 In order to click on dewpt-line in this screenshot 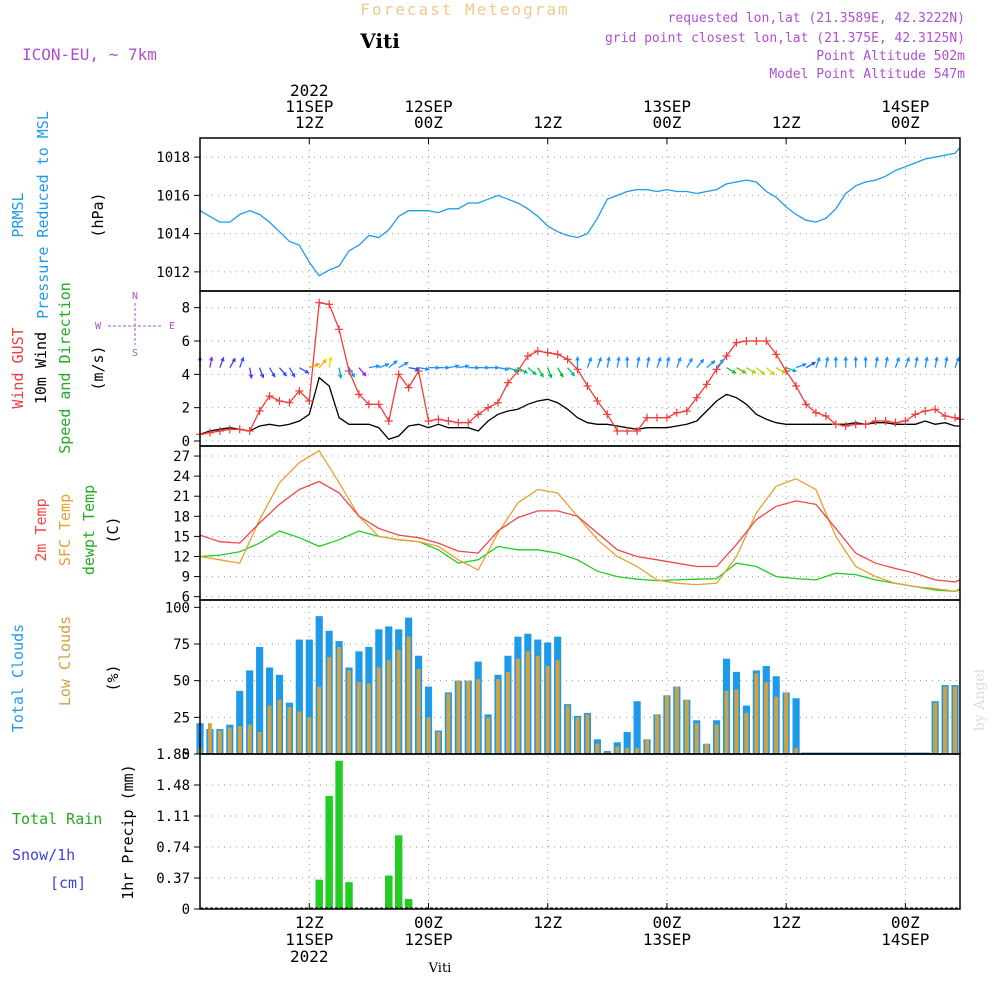, I will do `click(580, 561)`.